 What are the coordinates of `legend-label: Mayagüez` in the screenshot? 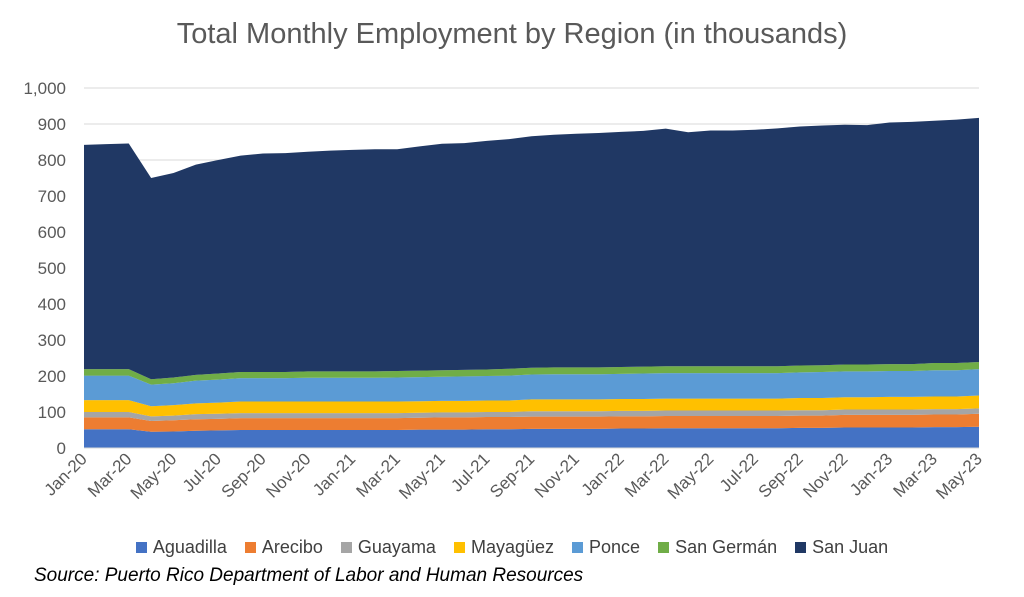 It's located at (512, 547).